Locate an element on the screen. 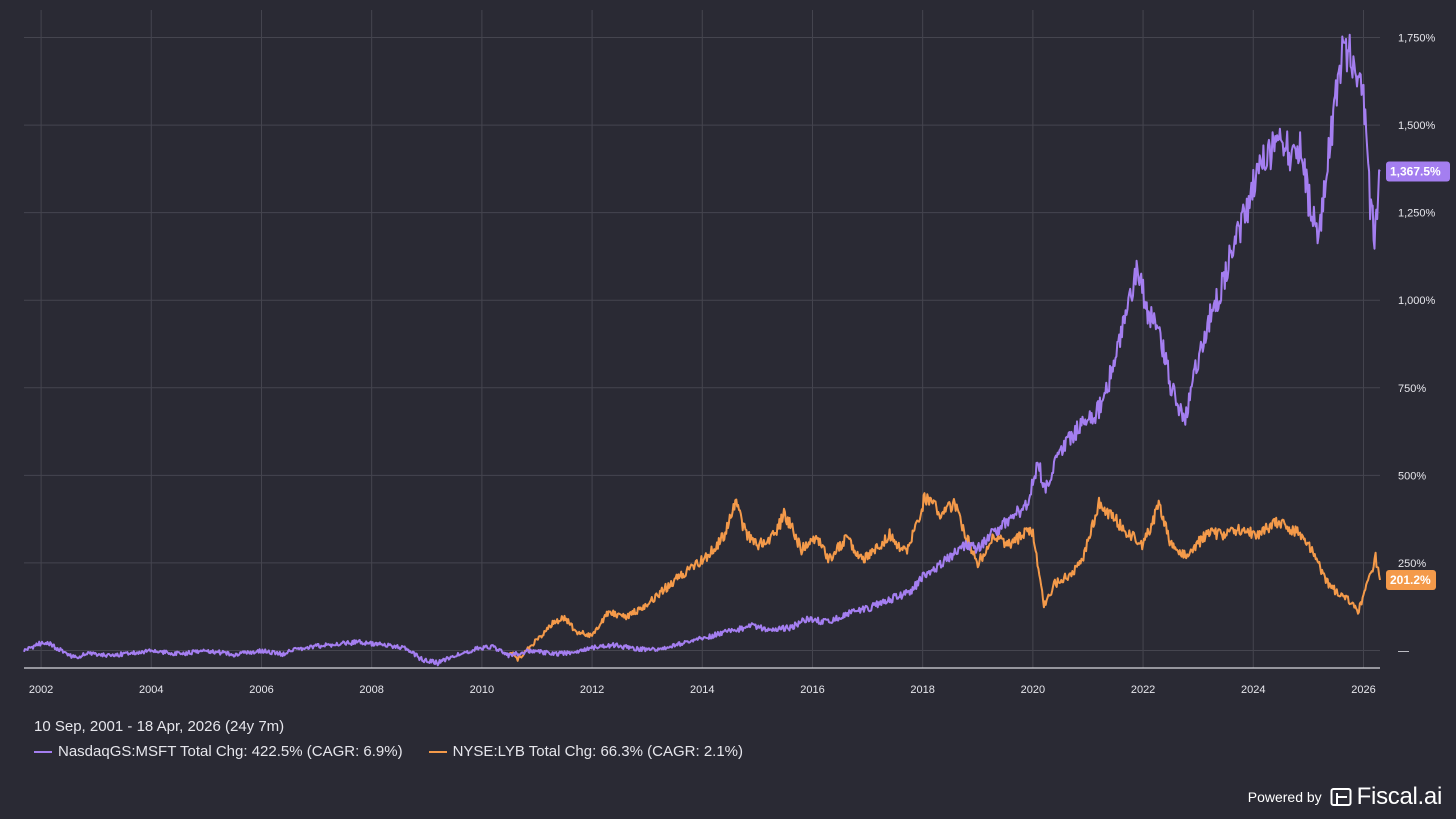 This screenshot has width=1456, height=819. last-value-label-msft: 1,367.5% is located at coordinates (1415, 171).